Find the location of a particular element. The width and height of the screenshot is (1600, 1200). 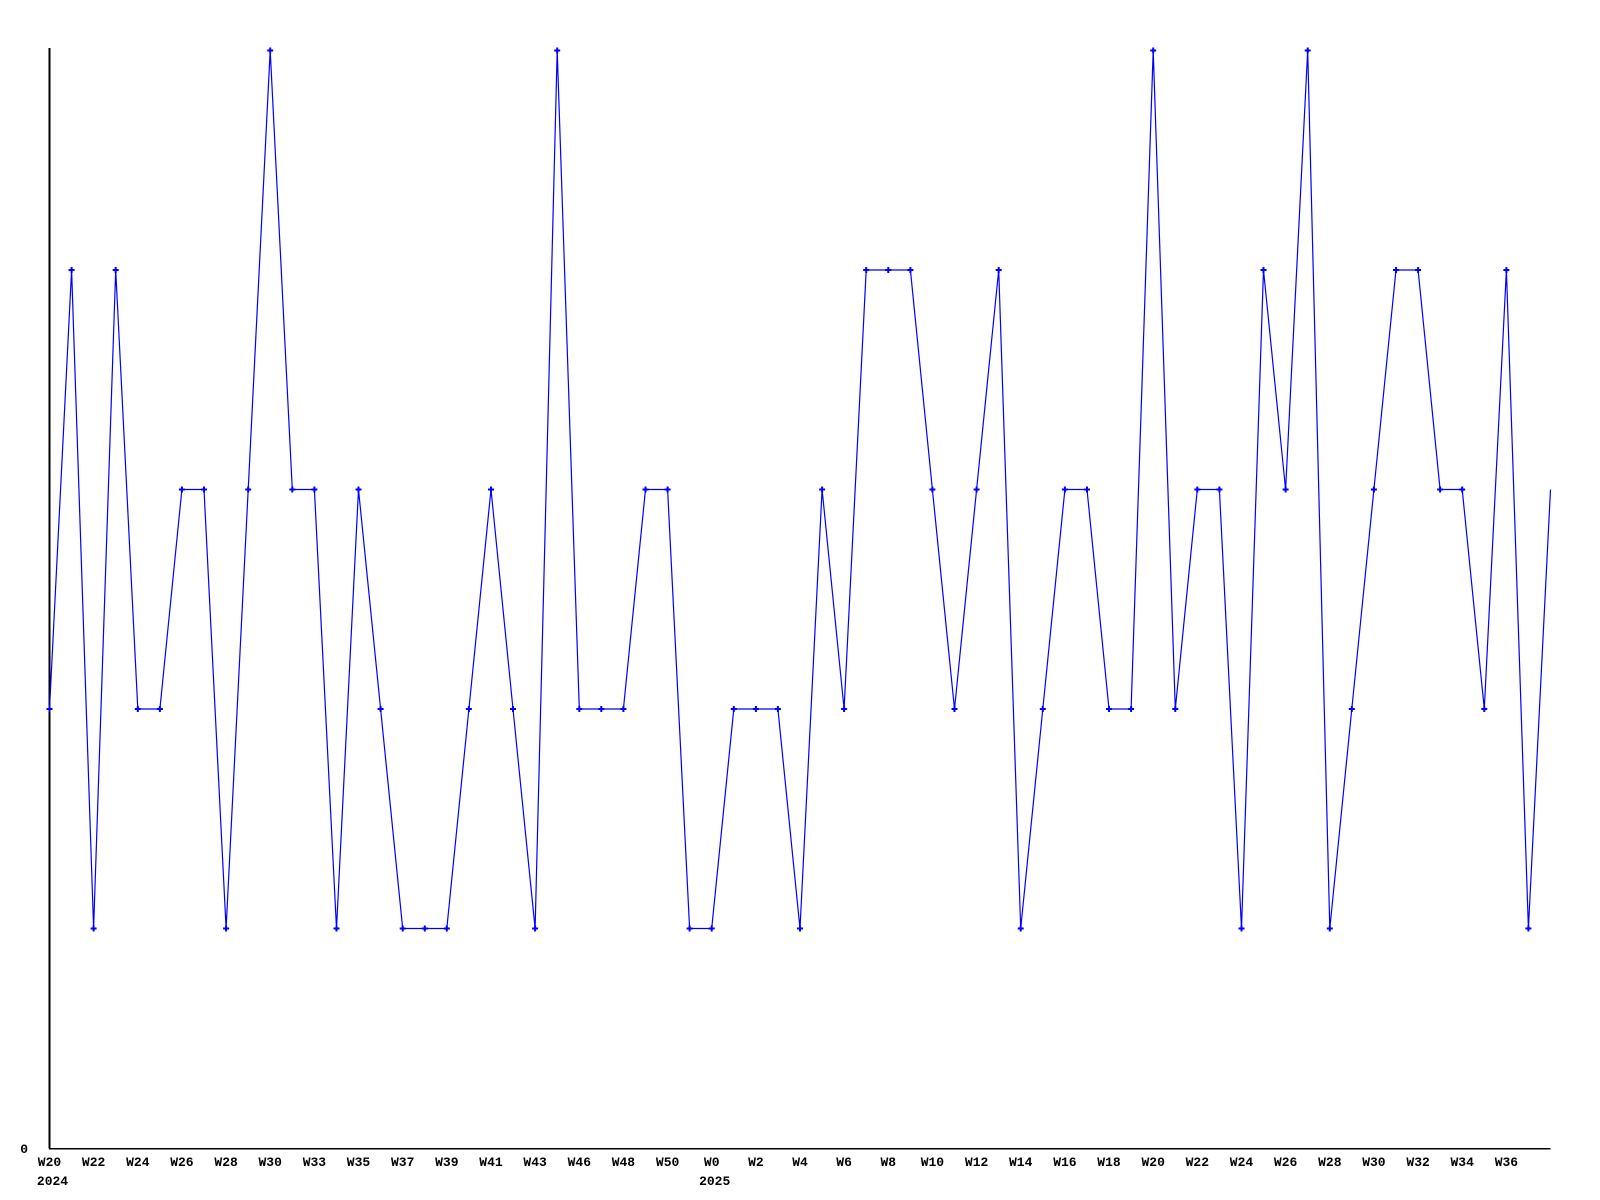

x-tick-label: W34 is located at coordinates (1462, 1162).